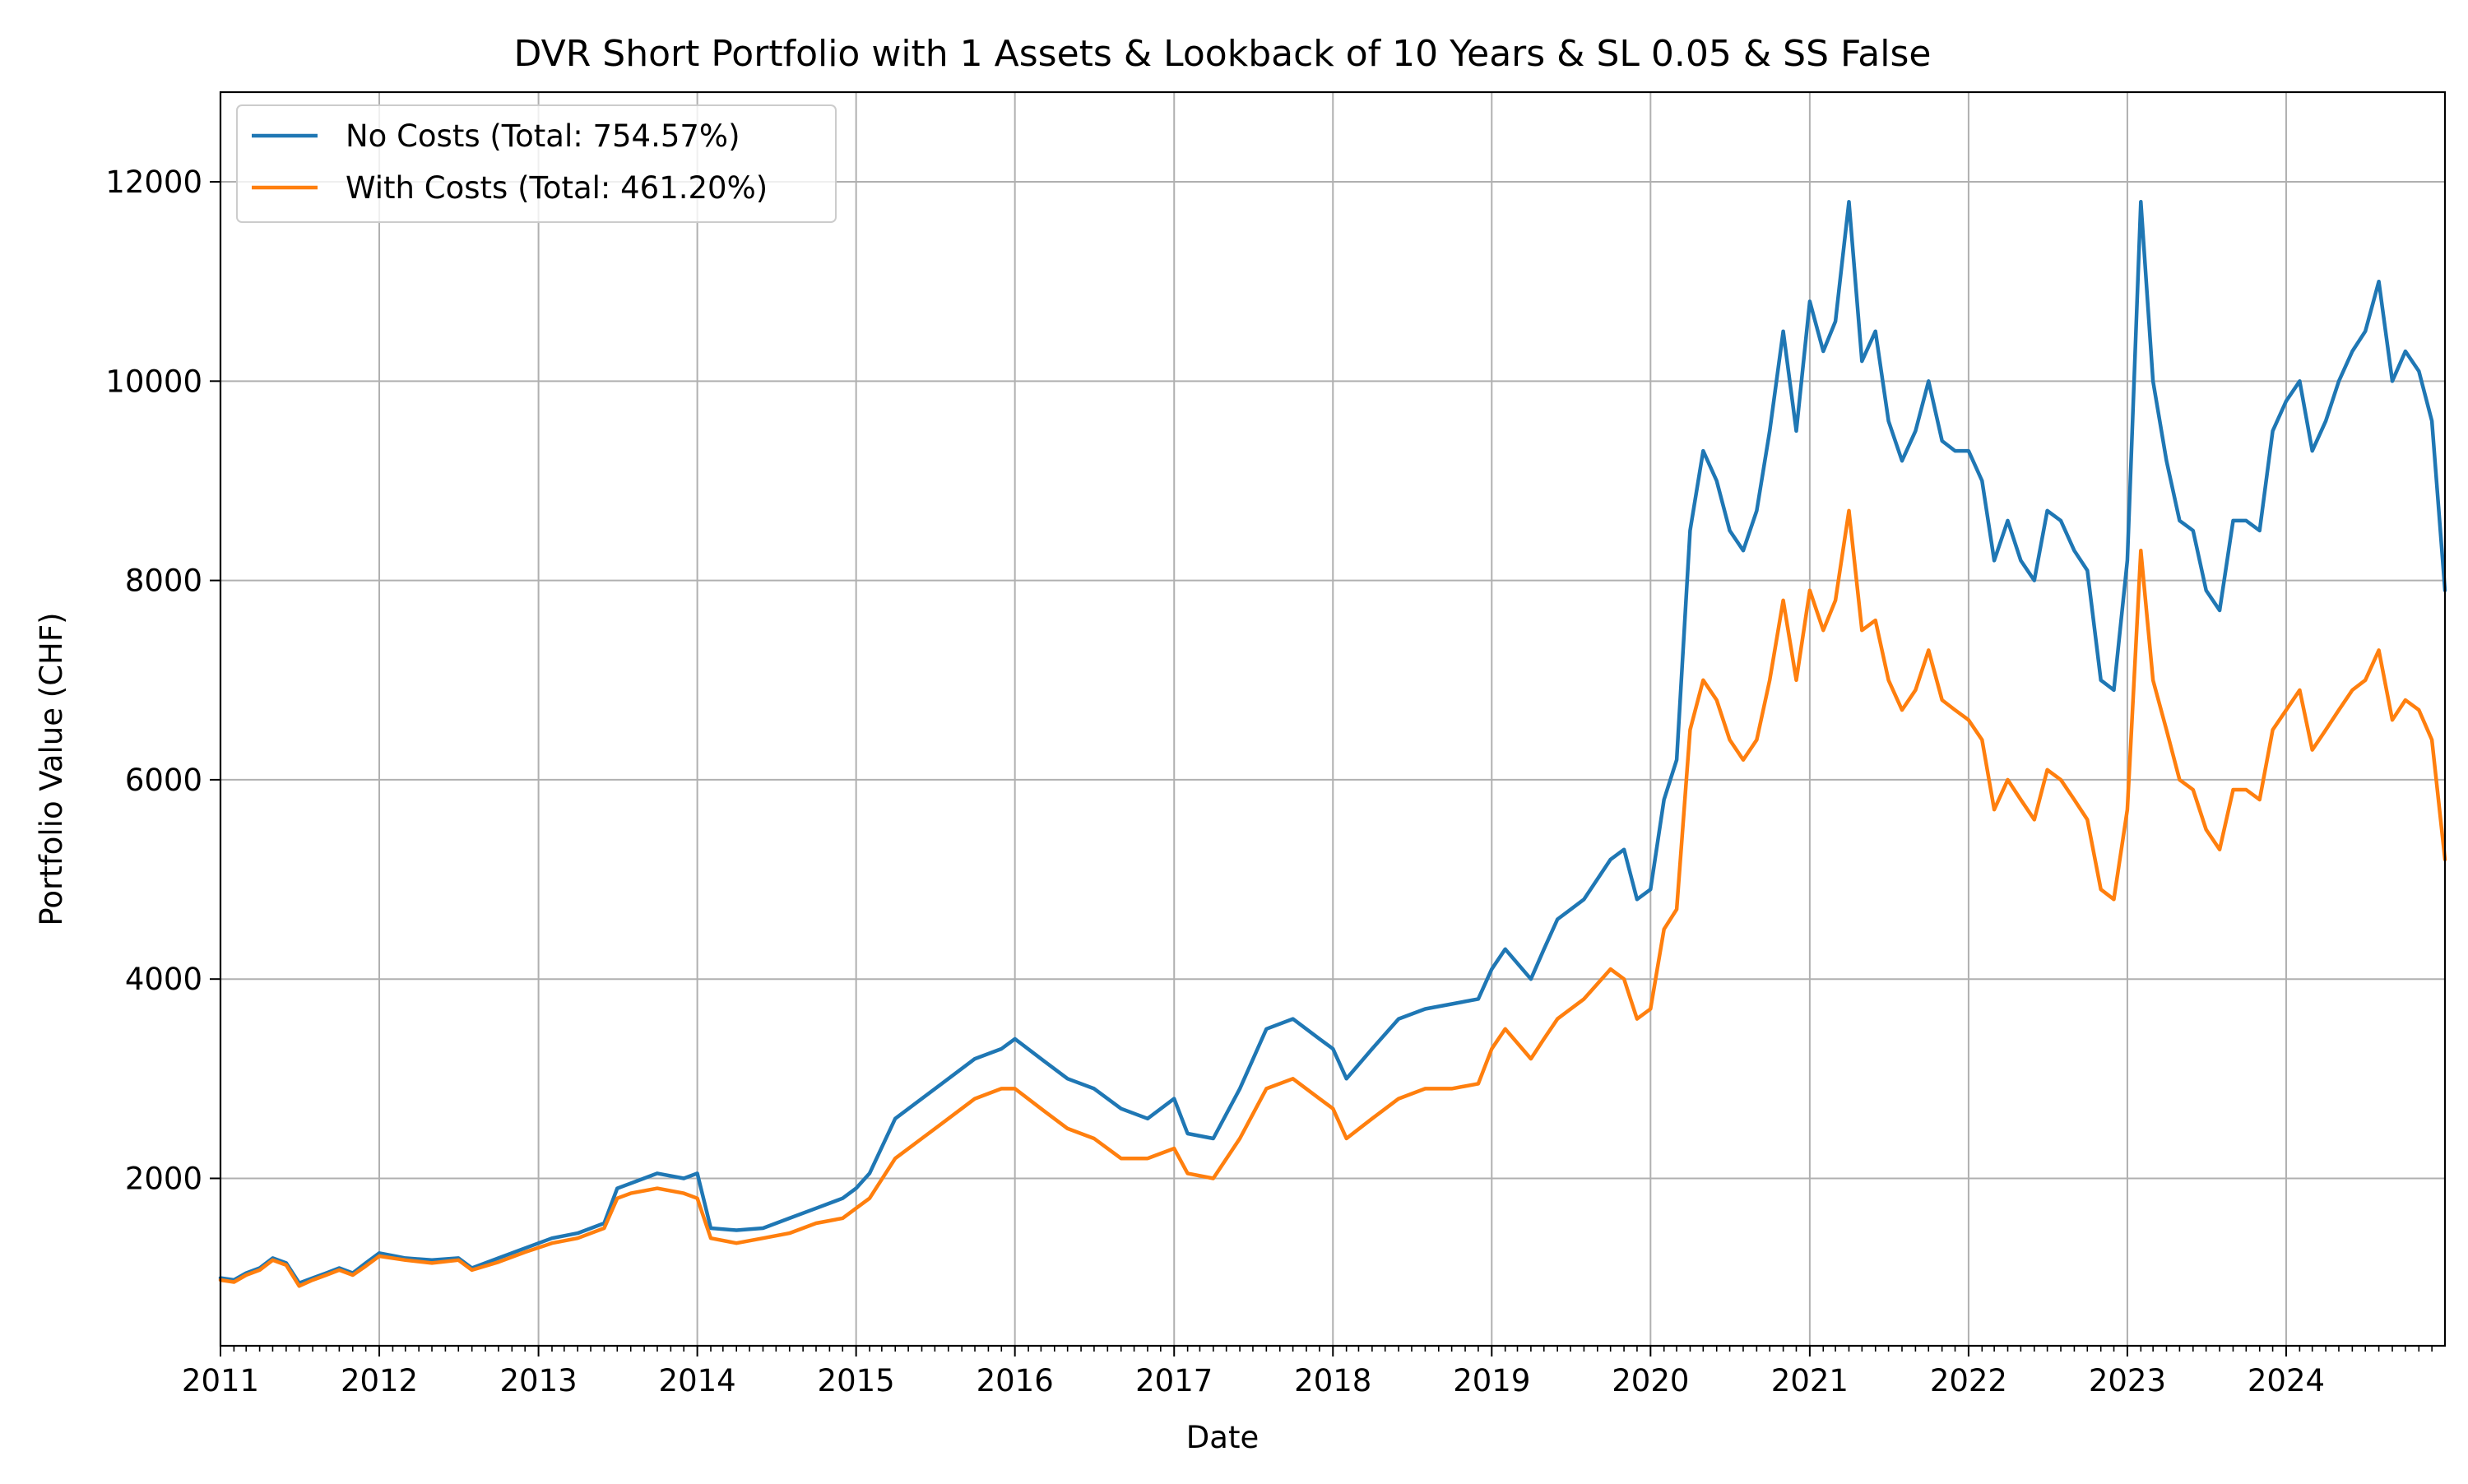 The image size is (2468, 1484). I want to click on y-tick-label-10000: 10000, so click(153, 381).